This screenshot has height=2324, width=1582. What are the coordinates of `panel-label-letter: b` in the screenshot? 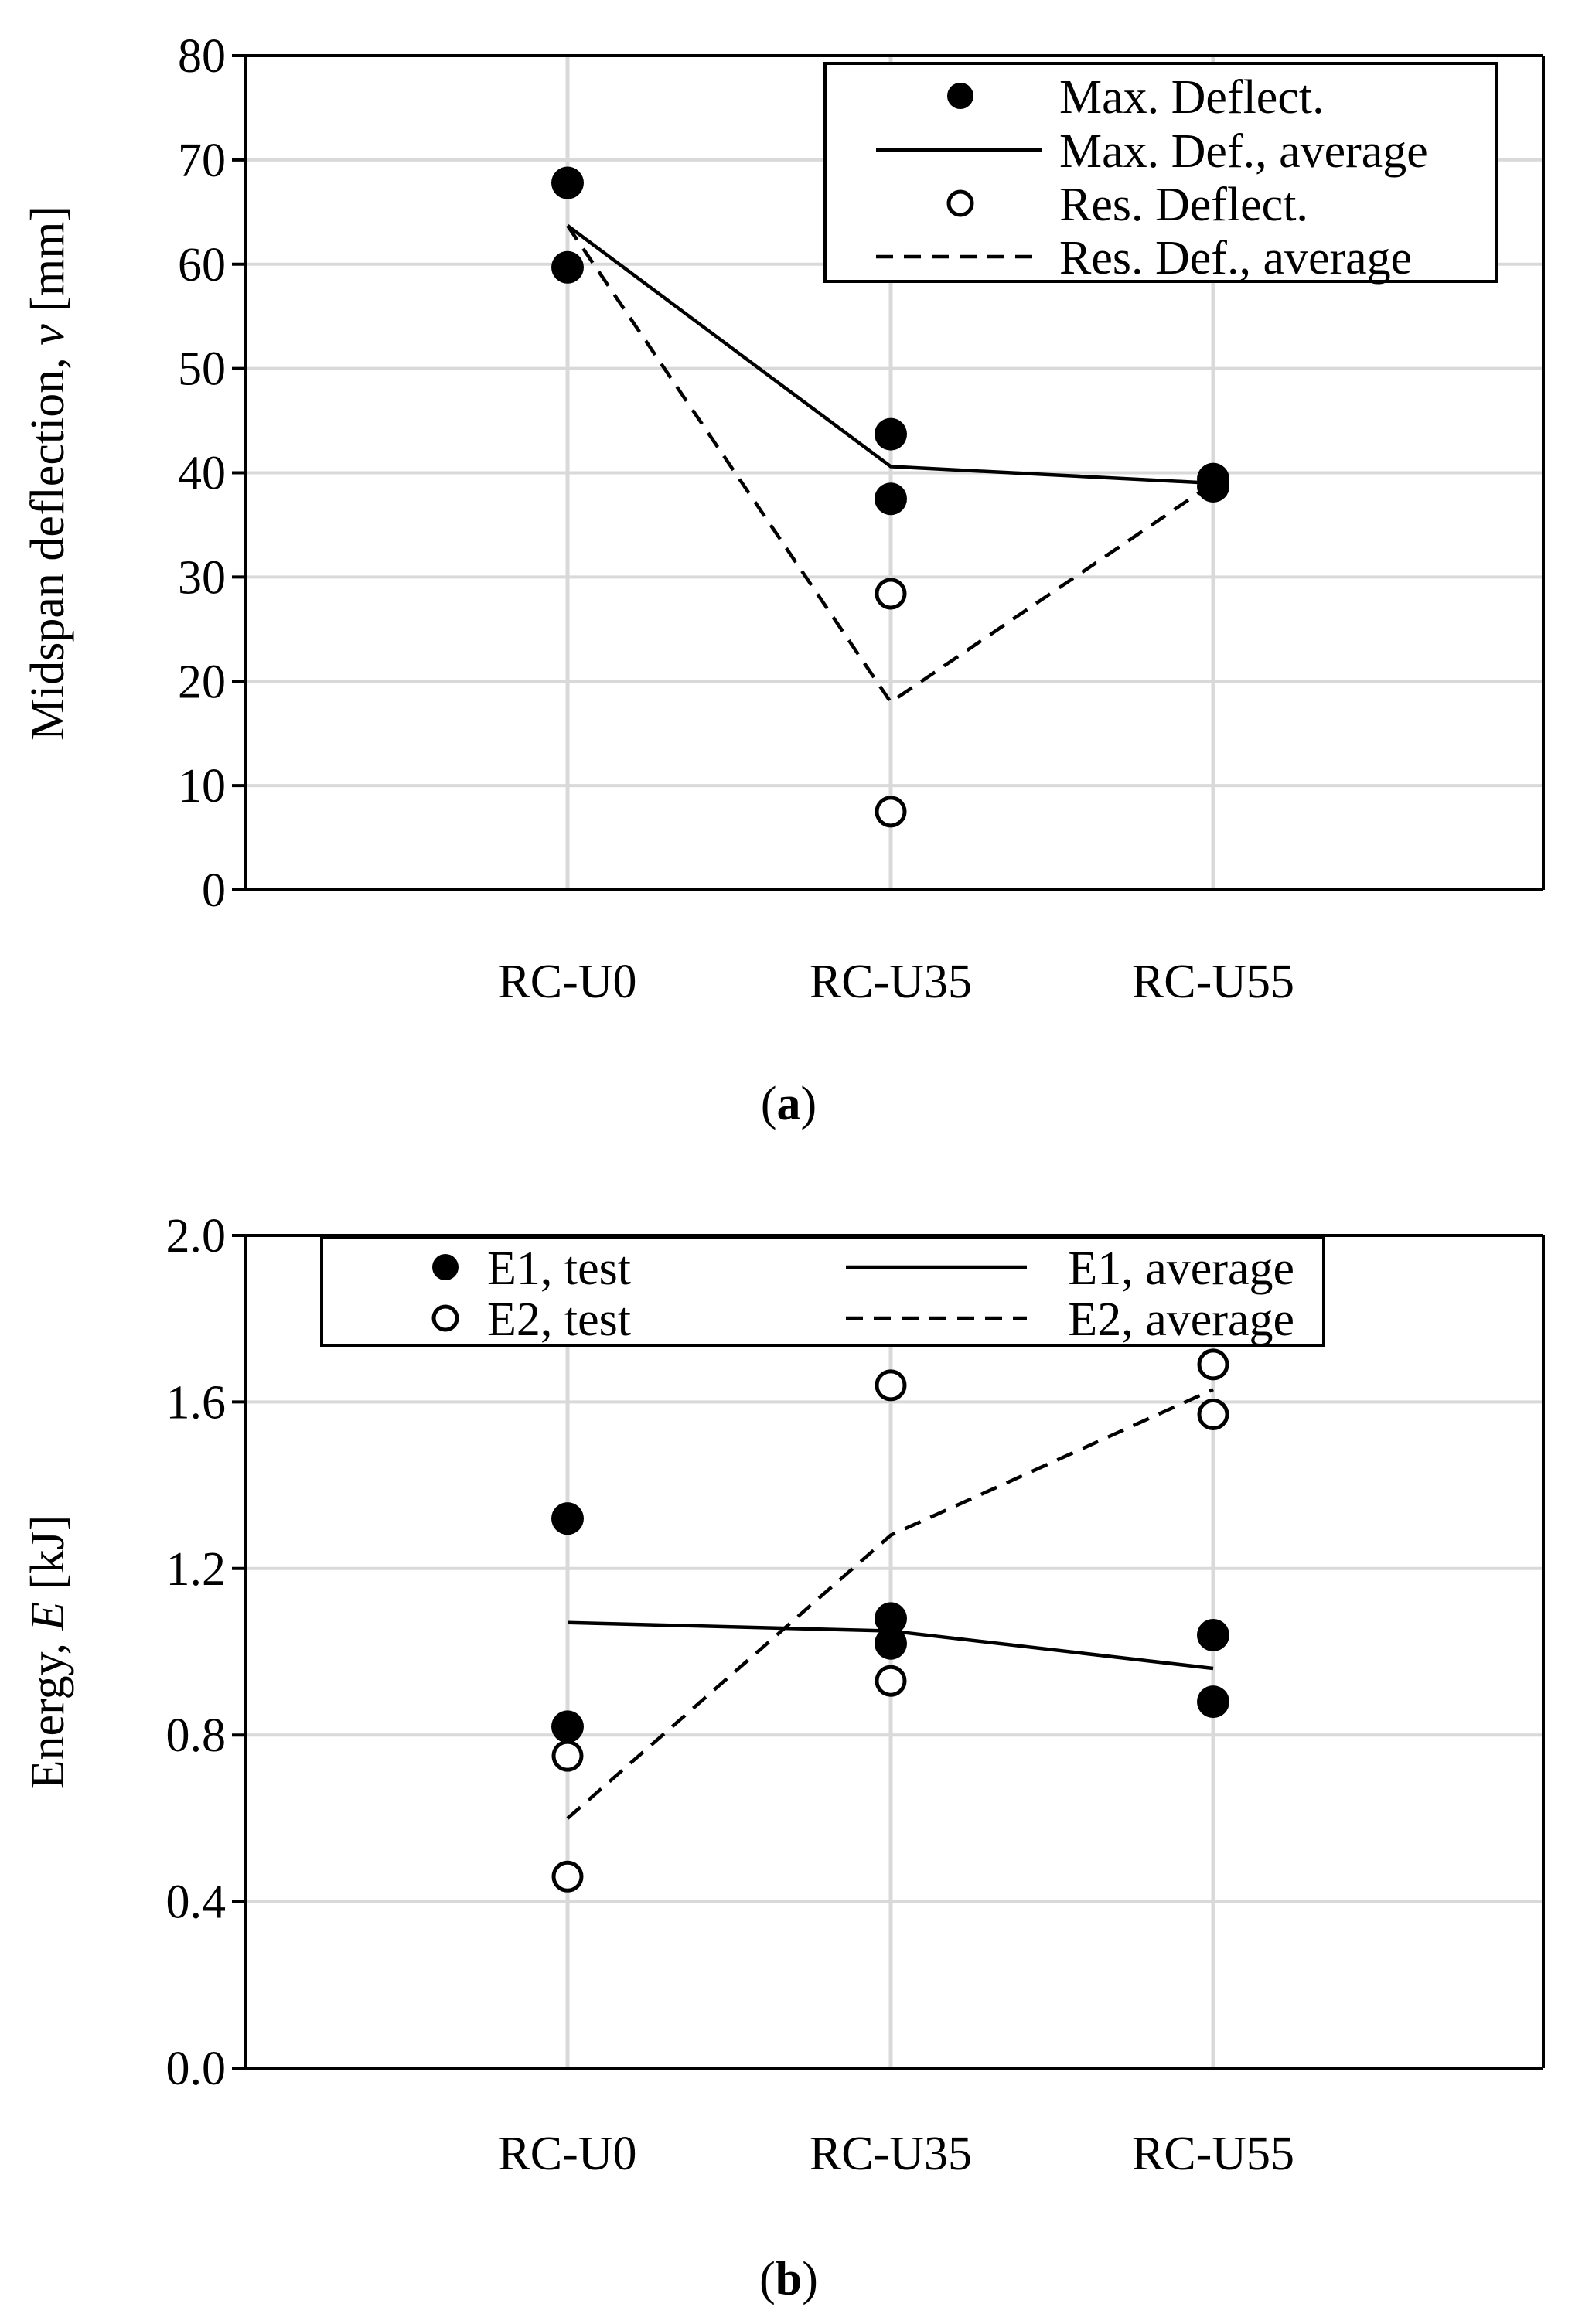 It's located at (789, 2279).